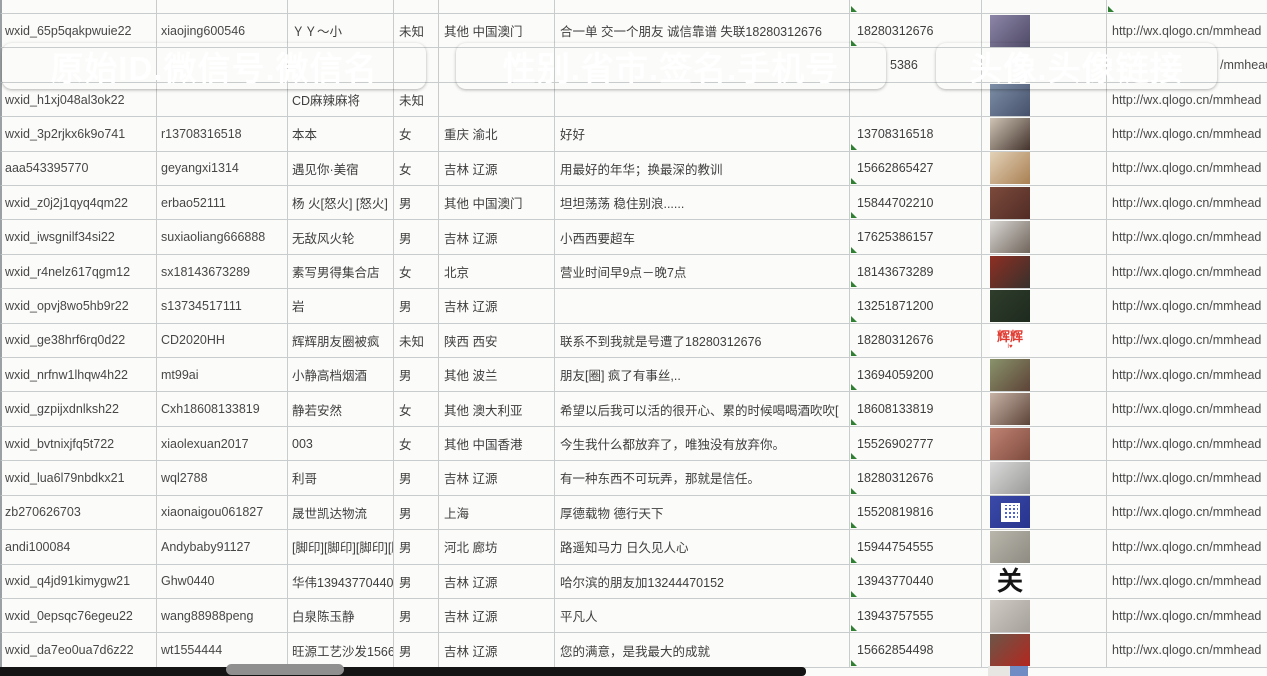 The width and height of the screenshot is (1267, 676). What do you see at coordinates (916, 615) in the screenshot?
I see `cell-phone: 13943757555` at bounding box center [916, 615].